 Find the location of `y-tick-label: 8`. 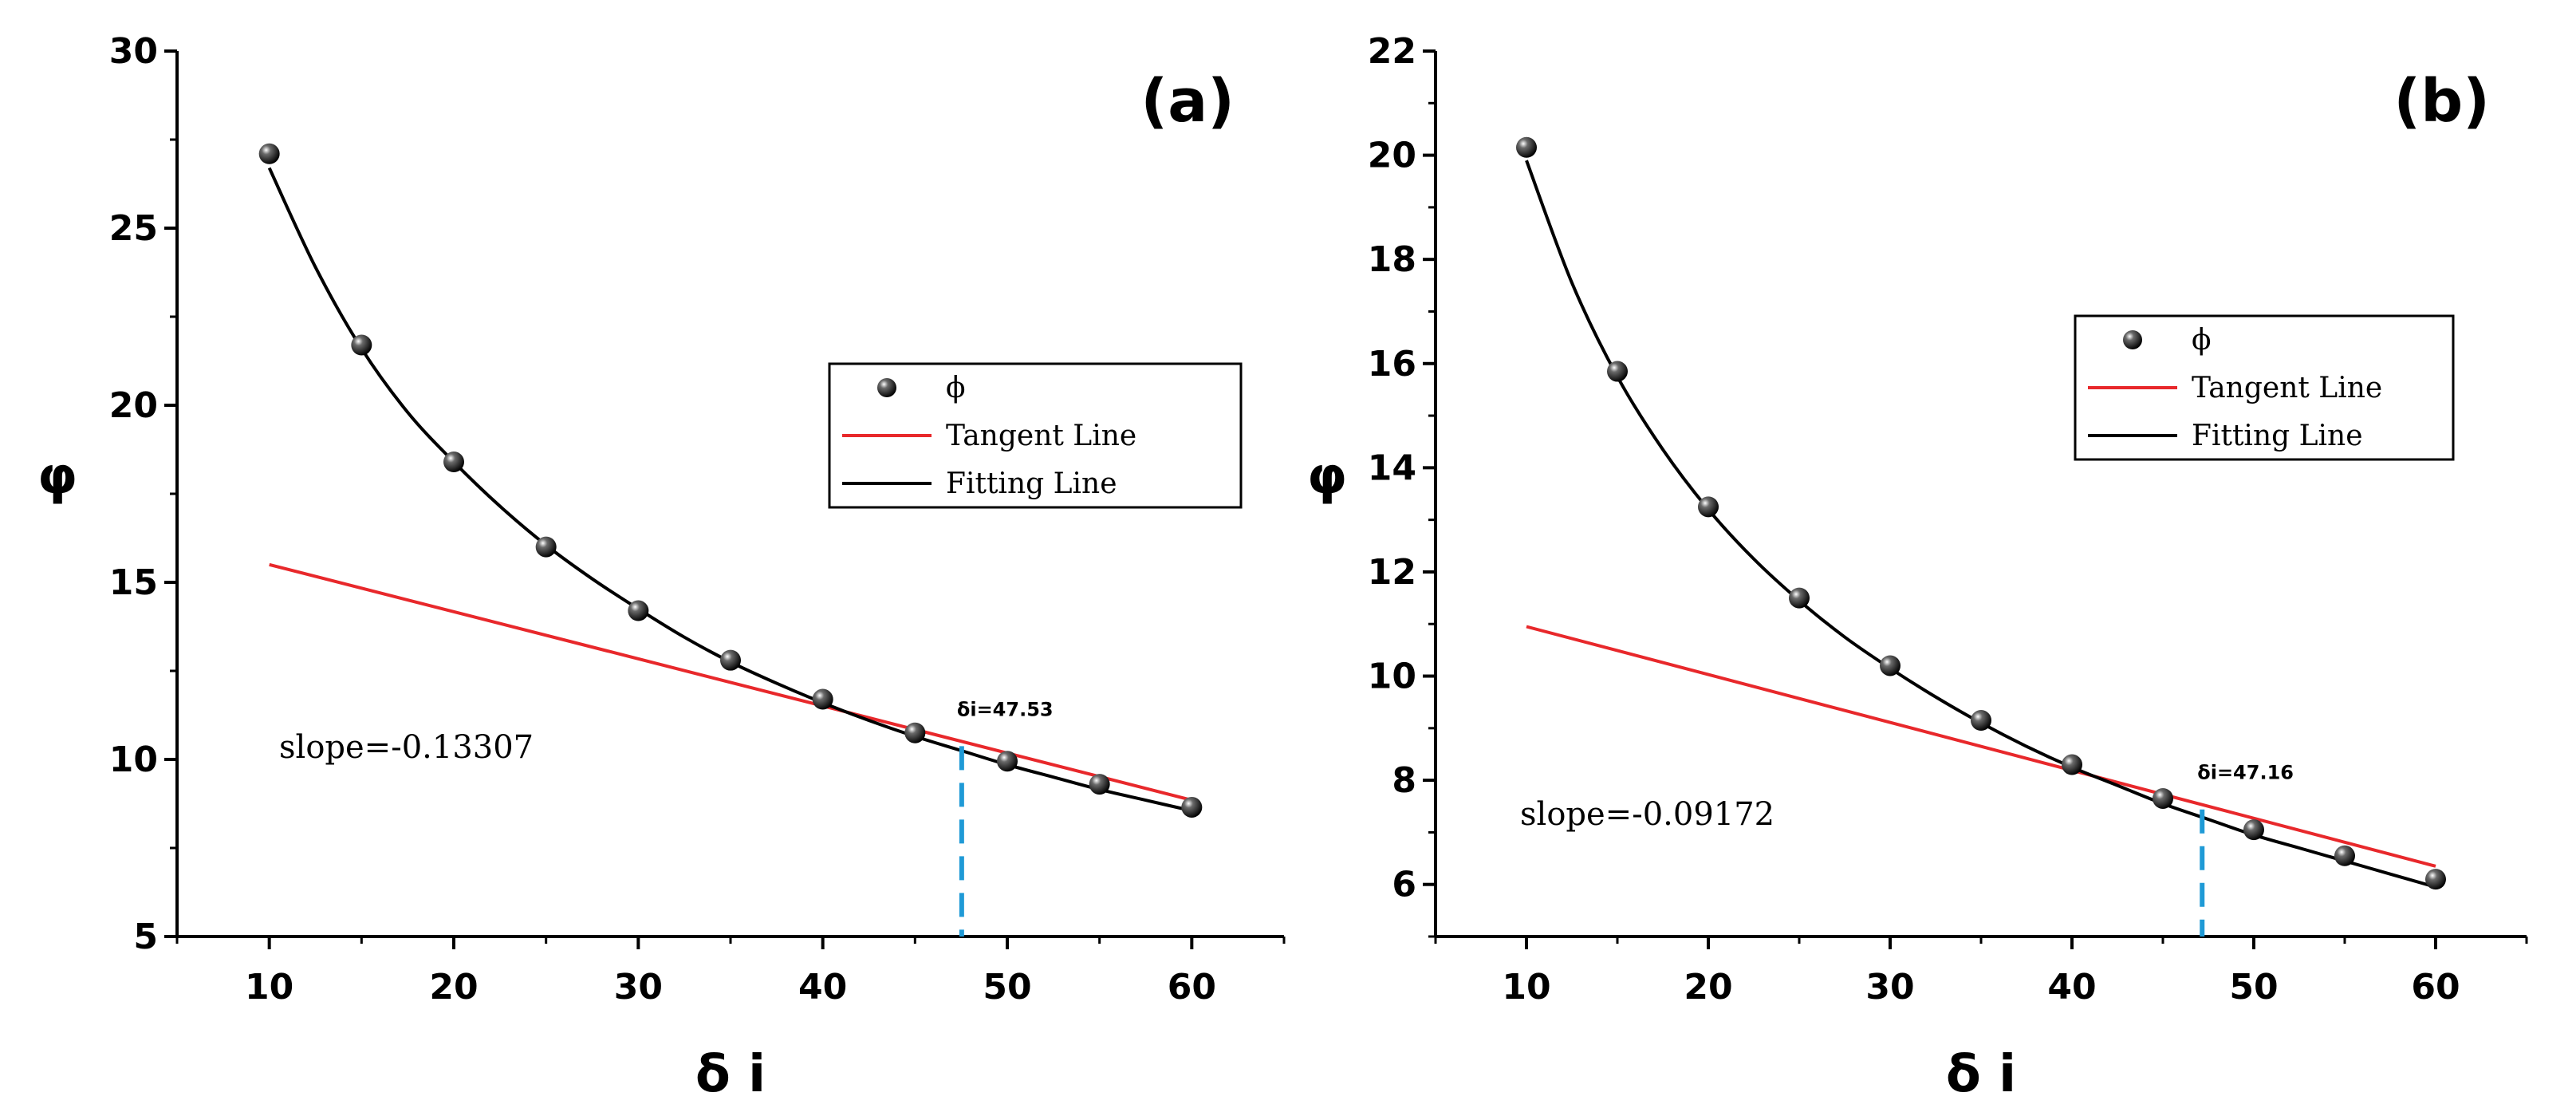

y-tick-label: 8 is located at coordinates (1404, 780).